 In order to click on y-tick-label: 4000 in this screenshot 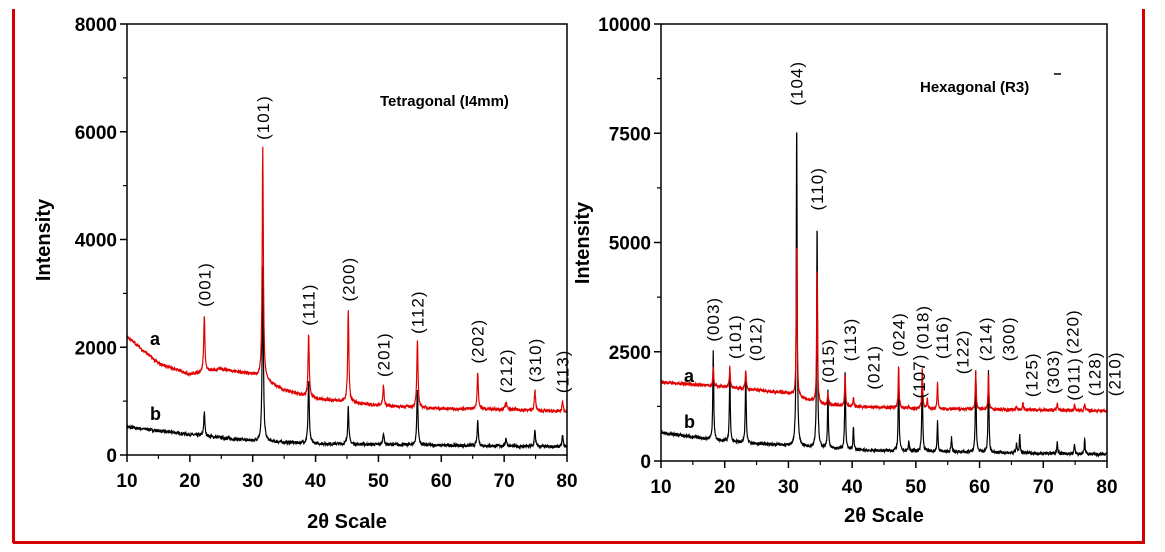, I will do `click(96, 241)`.